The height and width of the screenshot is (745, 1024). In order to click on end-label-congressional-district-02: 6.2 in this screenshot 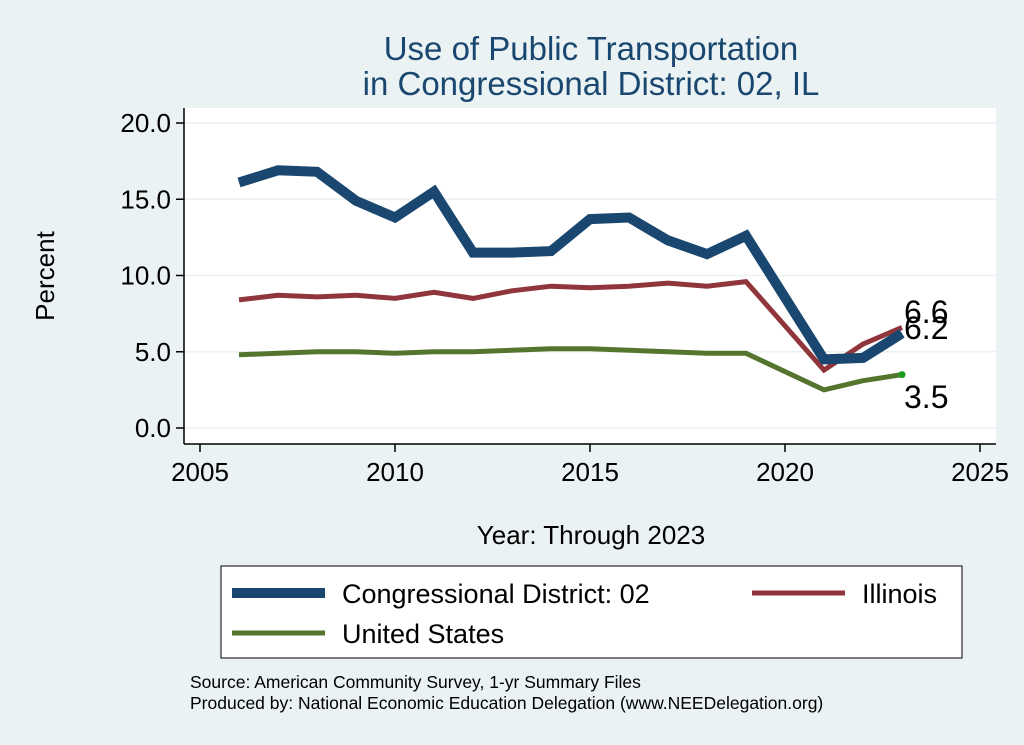, I will do `click(926, 328)`.